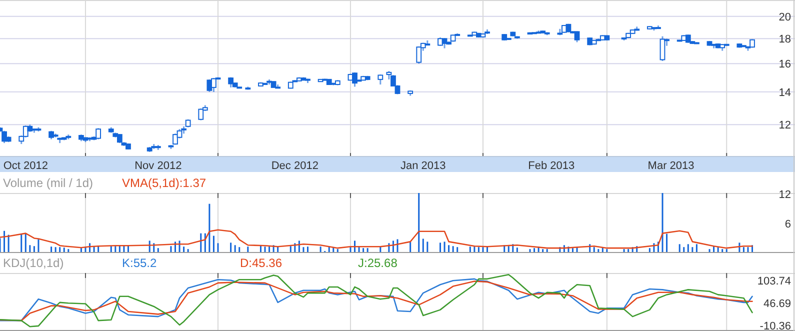  Describe the element at coordinates (777, 304) in the screenshot. I see `y-tick-label: 46.69` at that location.